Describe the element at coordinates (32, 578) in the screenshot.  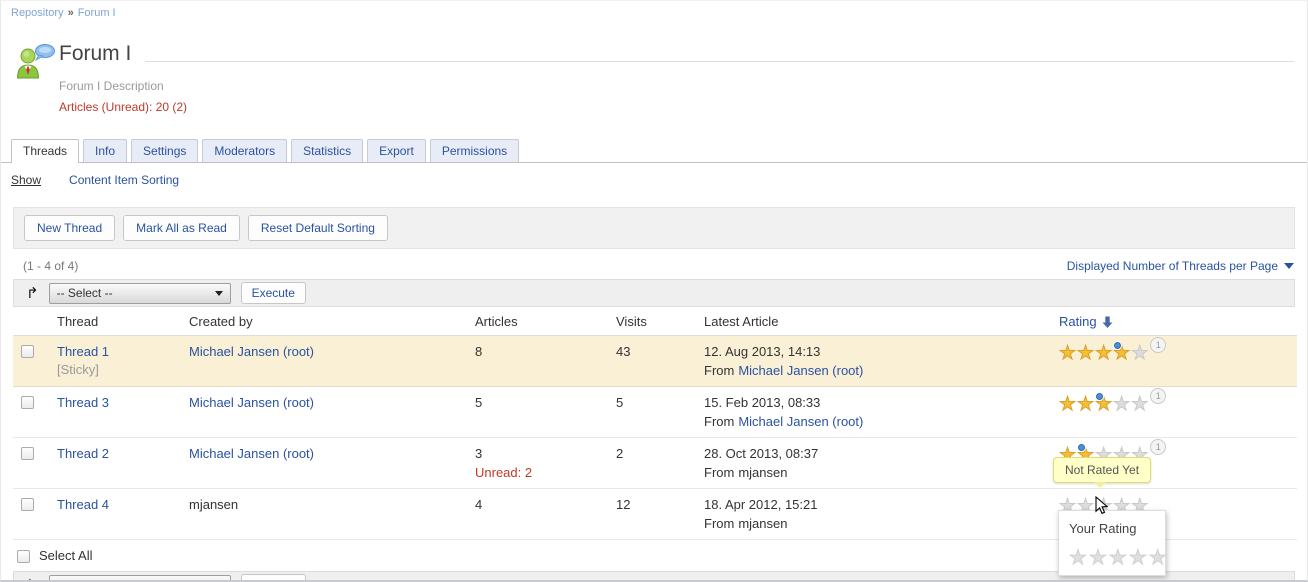
I see `apply-down-arrow-icon: ↳` at that location.